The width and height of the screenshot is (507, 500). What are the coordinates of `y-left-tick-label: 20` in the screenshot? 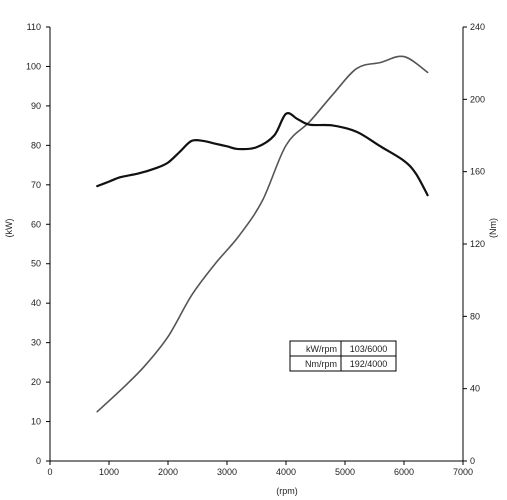 It's located at (36, 382).